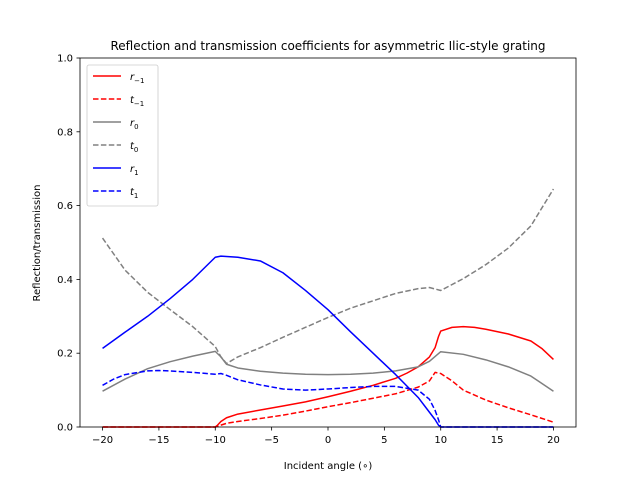  Describe the element at coordinates (102, 440) in the screenshot. I see `x-tick-label: −20` at that location.